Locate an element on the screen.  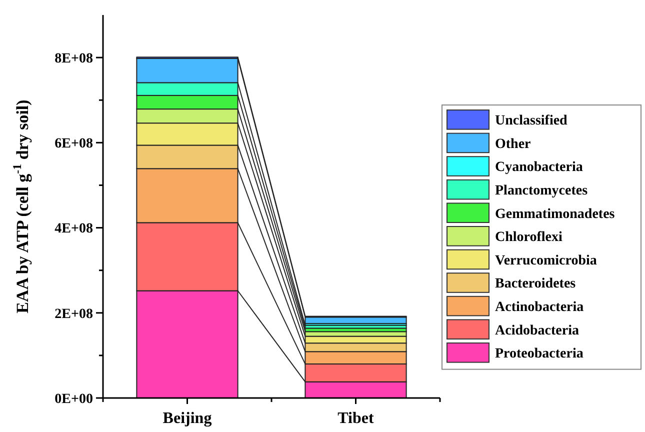
legend-label: Bacteroidetes is located at coordinates (535, 284).